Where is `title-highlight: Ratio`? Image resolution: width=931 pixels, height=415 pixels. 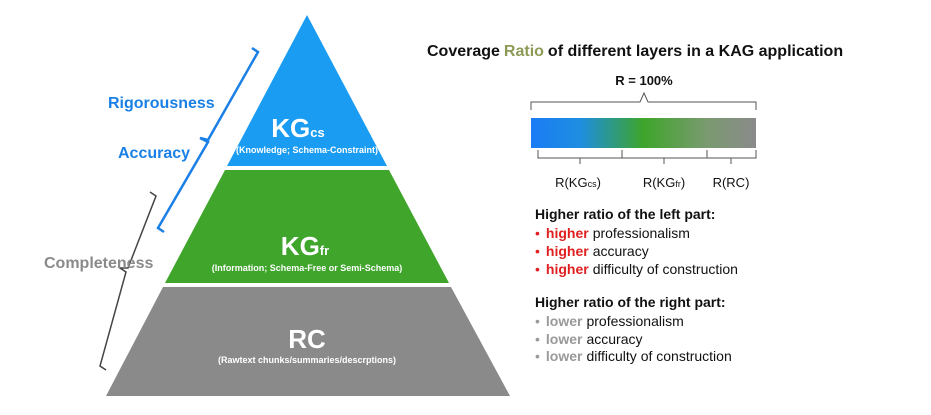
title-highlight: Ratio is located at coordinates (524, 51).